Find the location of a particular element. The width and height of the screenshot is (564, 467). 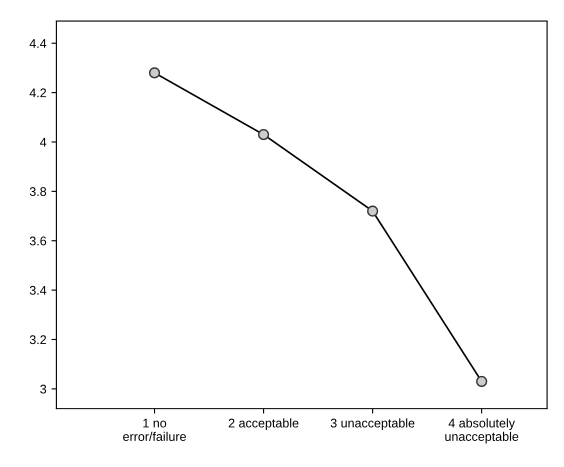

y-tick-label: 3.8 is located at coordinates (38, 191).